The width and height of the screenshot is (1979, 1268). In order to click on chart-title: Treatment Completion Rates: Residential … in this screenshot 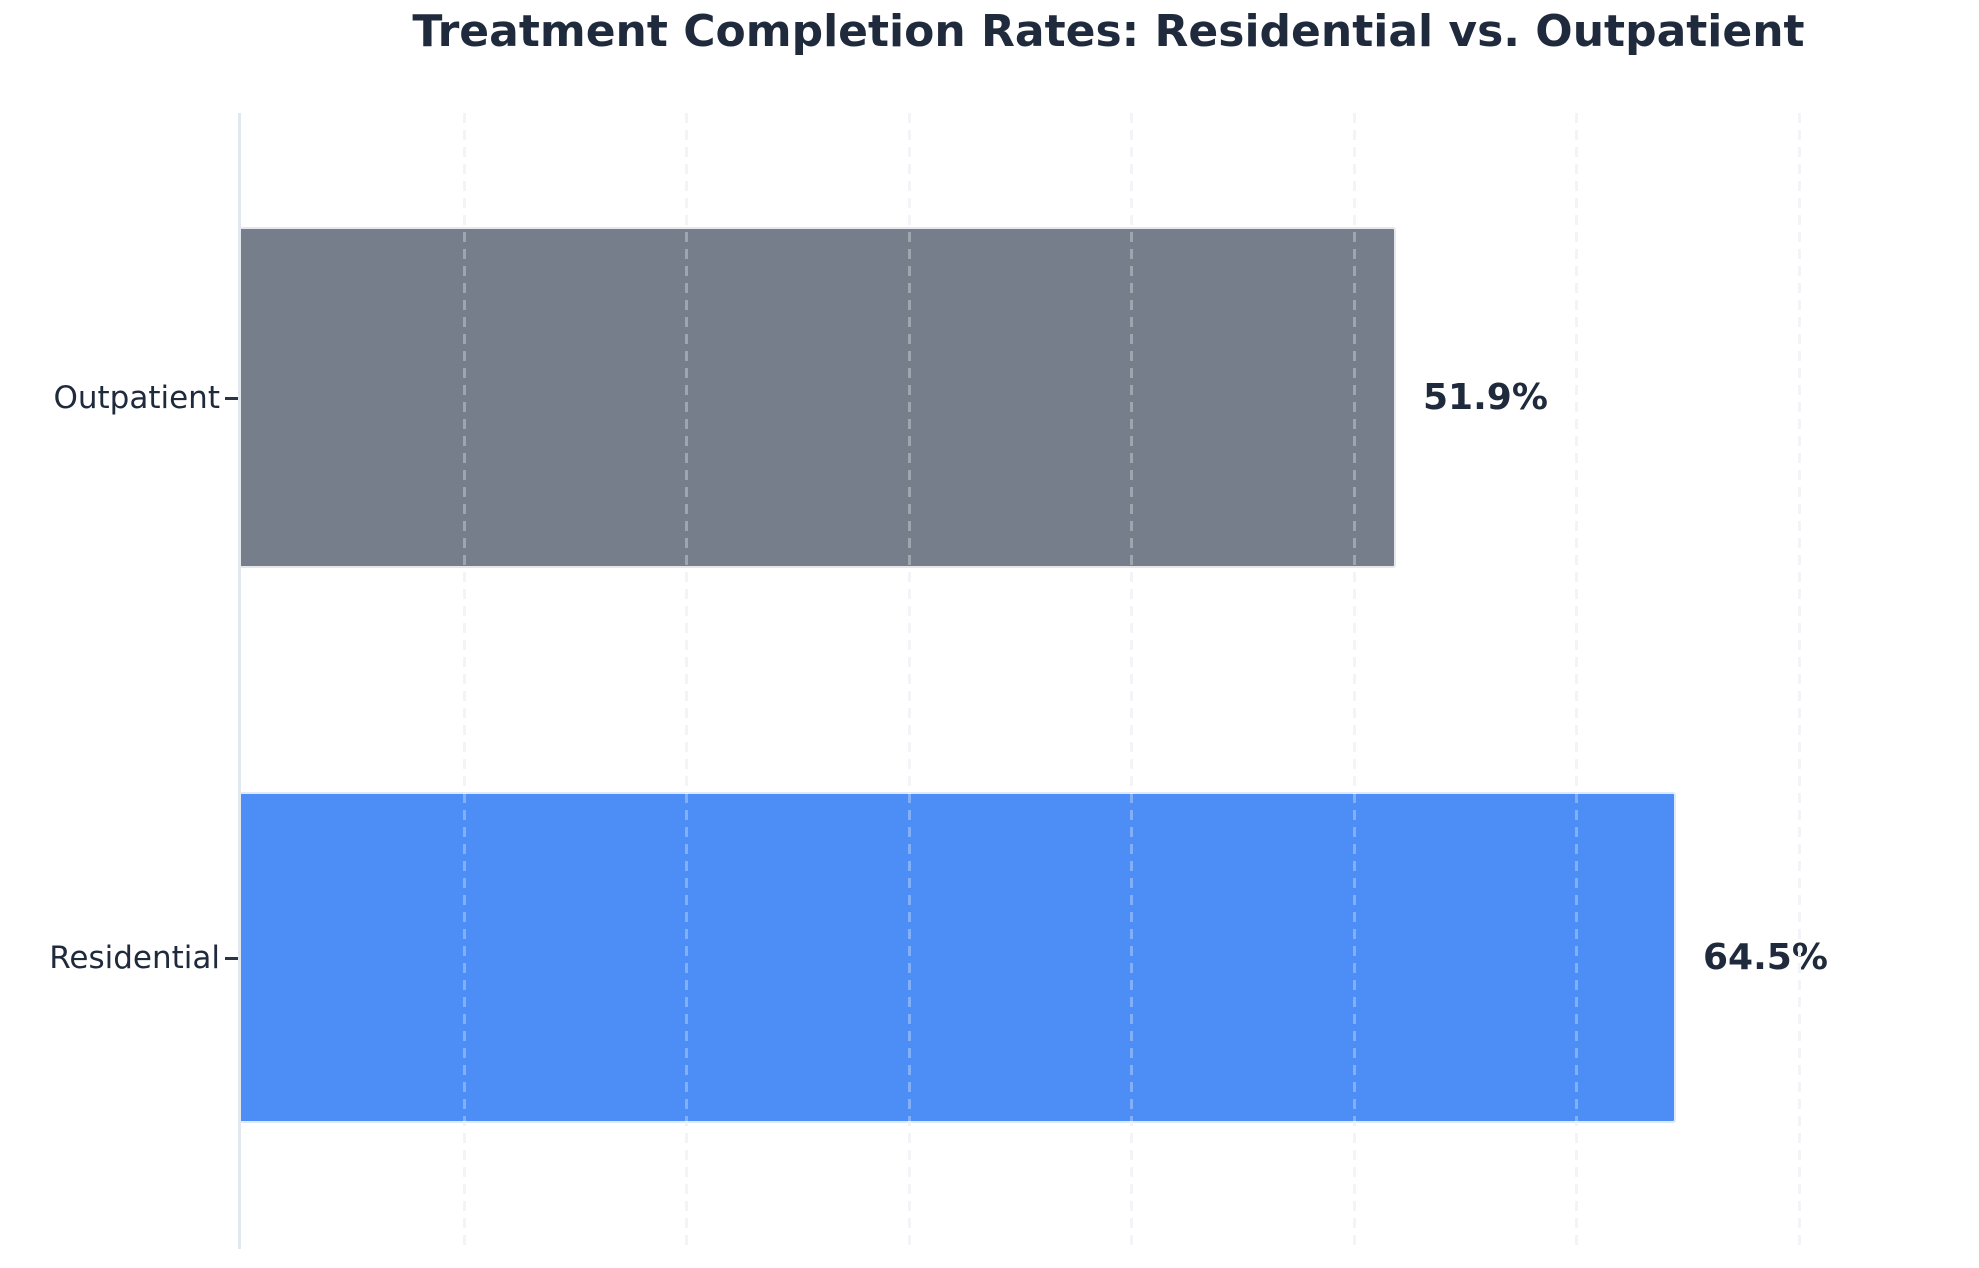, I will do `click(1108, 31)`.